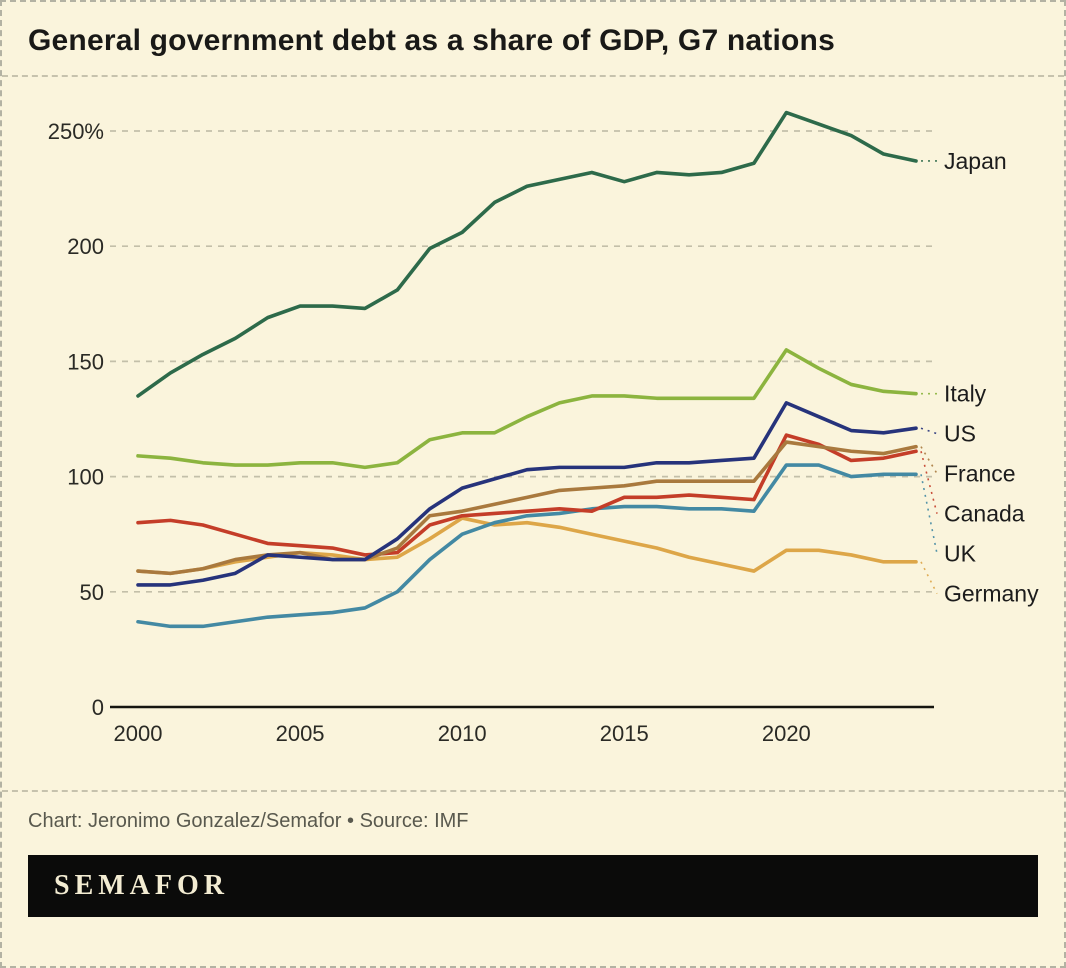 This screenshot has height=968, width=1066. Describe the element at coordinates (786, 733) in the screenshot. I see `x-tick-label: 2020` at that location.